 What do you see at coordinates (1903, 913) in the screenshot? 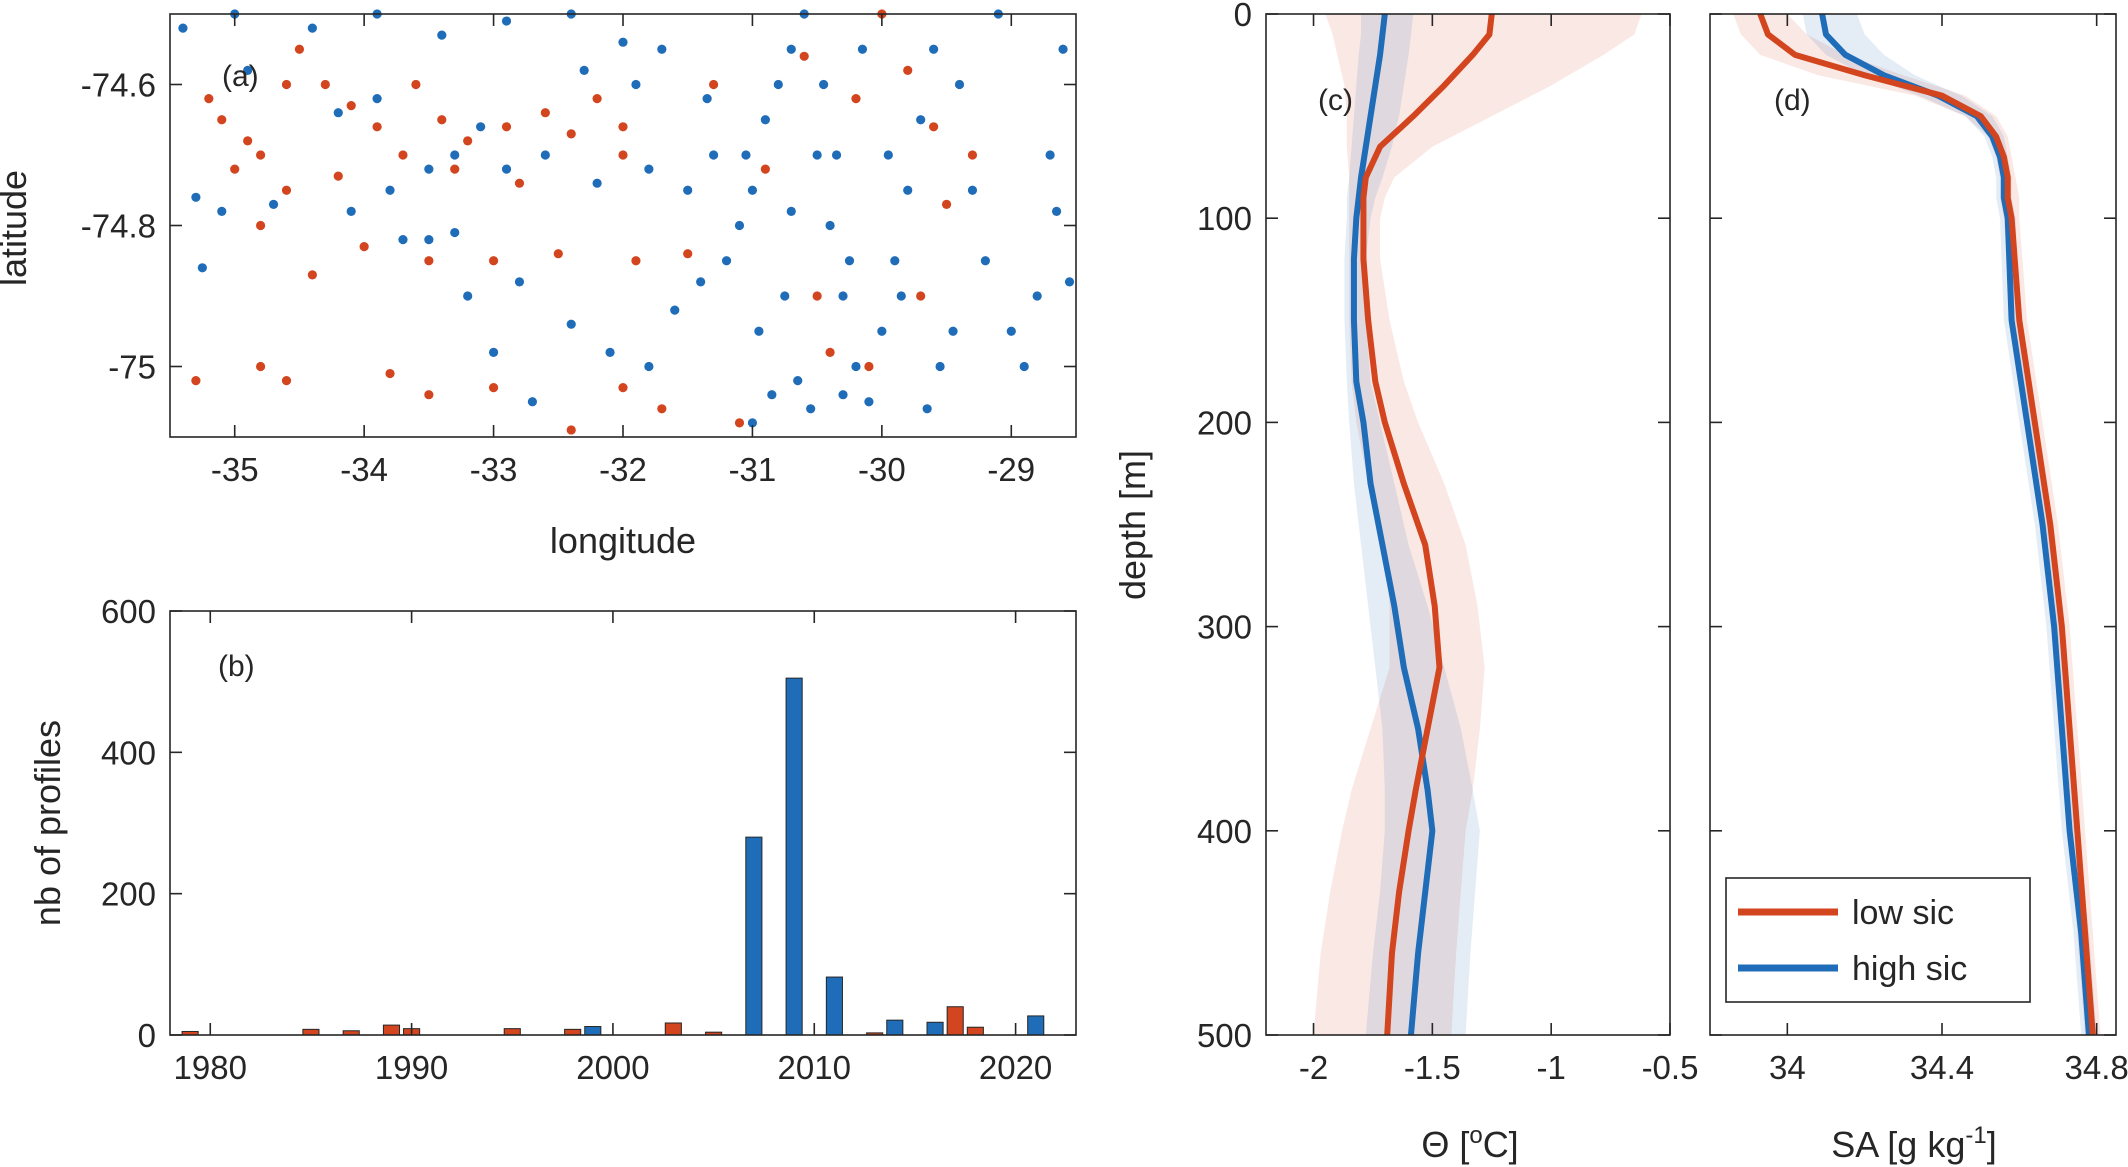
I see `legend-label-low-sic: low sic` at bounding box center [1903, 913].